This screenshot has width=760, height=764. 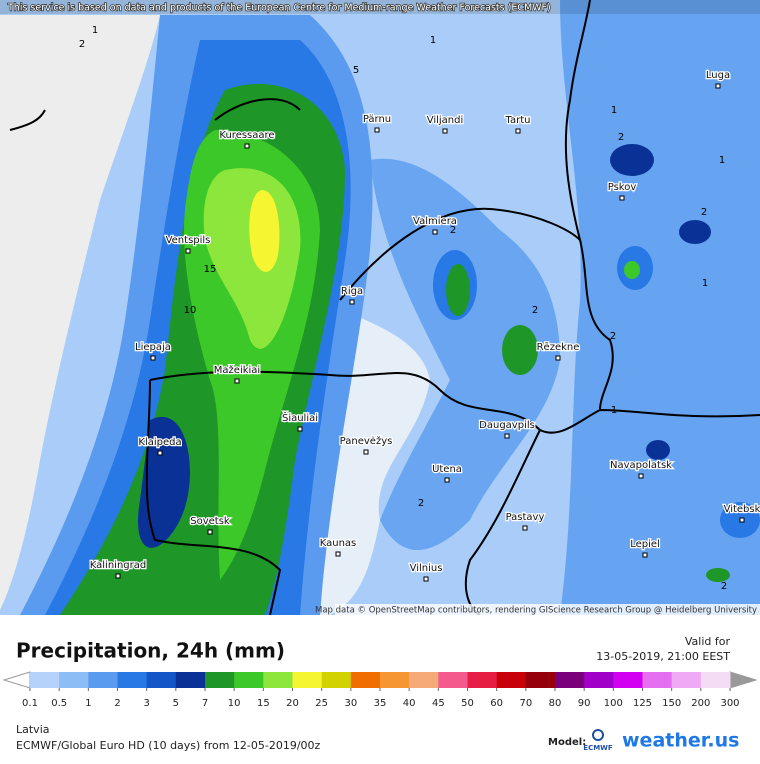 I want to click on legend-tick-label: 15, so click(x=263, y=703).